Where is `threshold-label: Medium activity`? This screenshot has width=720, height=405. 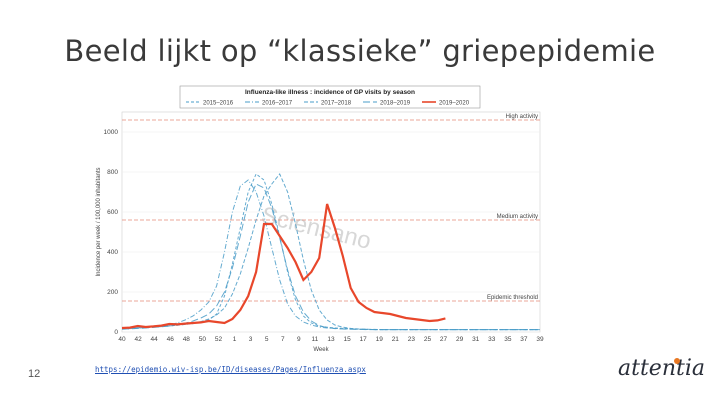 threshold-label: Medium activity is located at coordinates (517, 217).